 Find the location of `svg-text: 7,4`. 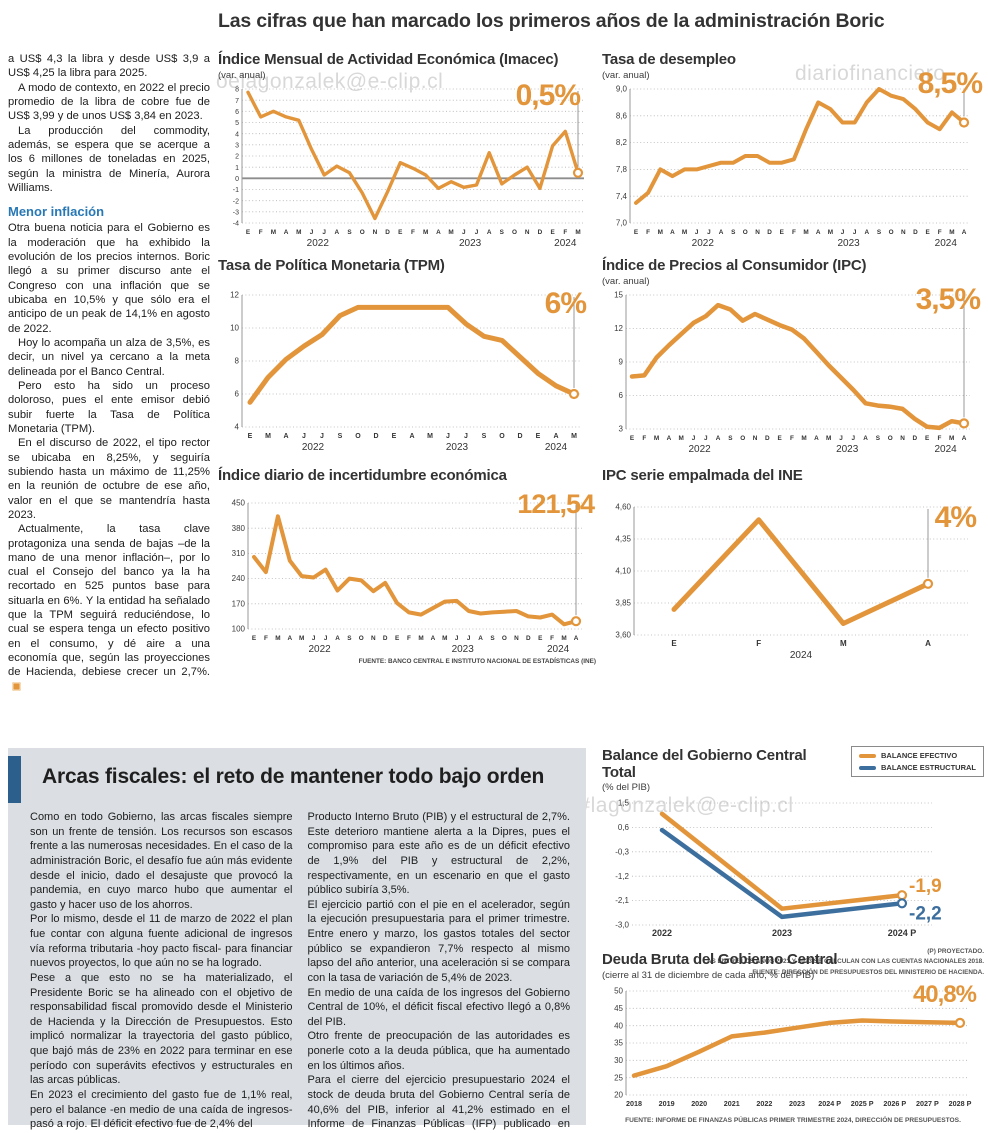

svg-text: 7,4 is located at coordinates (622, 195).